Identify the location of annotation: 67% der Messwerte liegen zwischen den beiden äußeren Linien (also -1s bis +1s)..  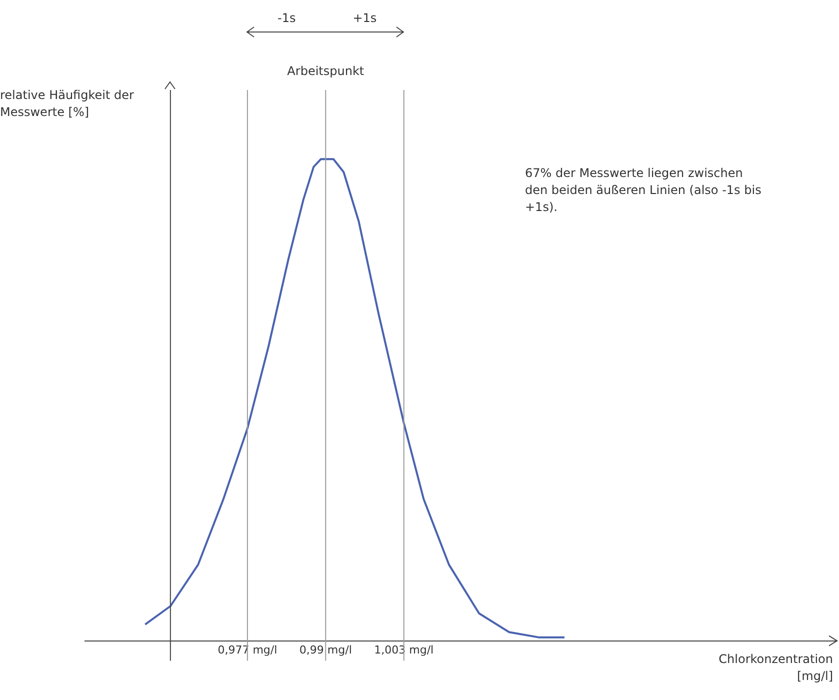
(643, 190).